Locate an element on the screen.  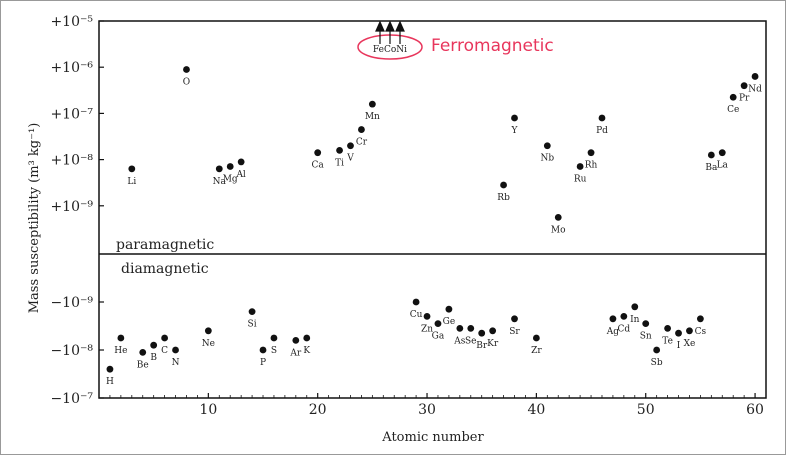
paramagnetic-point-label: Mo is located at coordinates (558, 230).